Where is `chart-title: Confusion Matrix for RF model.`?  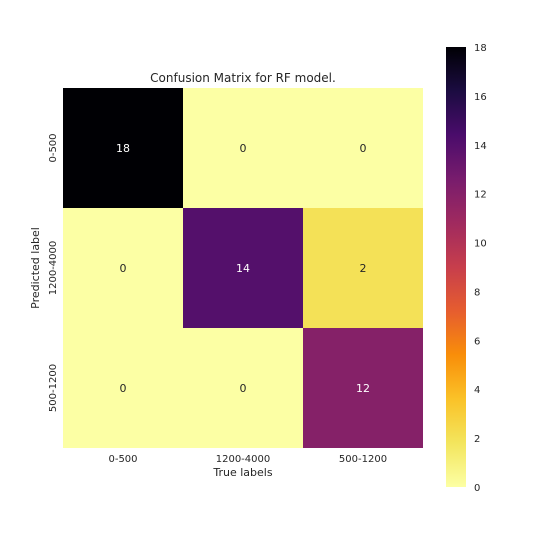
chart-title: Confusion Matrix for RF model. is located at coordinates (243, 78).